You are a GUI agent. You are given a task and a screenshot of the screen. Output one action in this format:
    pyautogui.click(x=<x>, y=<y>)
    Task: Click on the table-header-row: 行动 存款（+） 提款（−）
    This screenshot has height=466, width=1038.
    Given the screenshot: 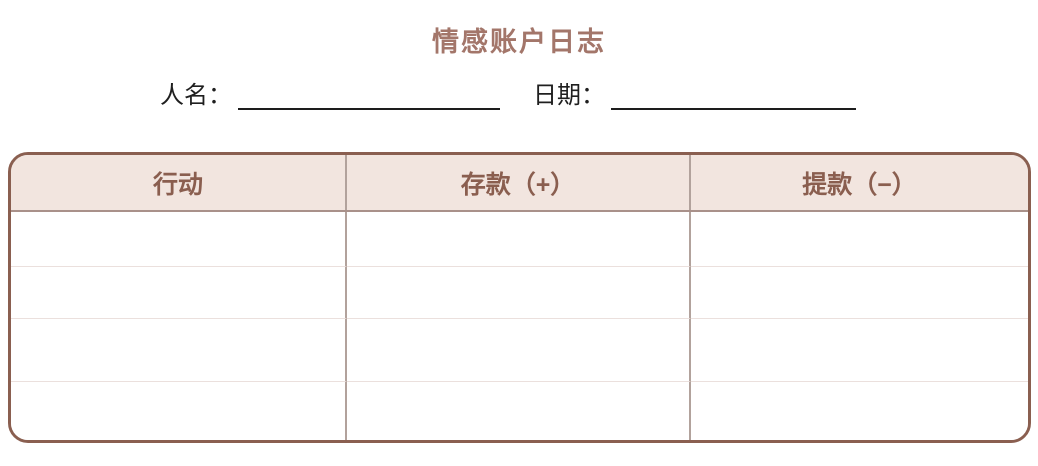 What is the action you would take?
    pyautogui.click(x=519, y=183)
    